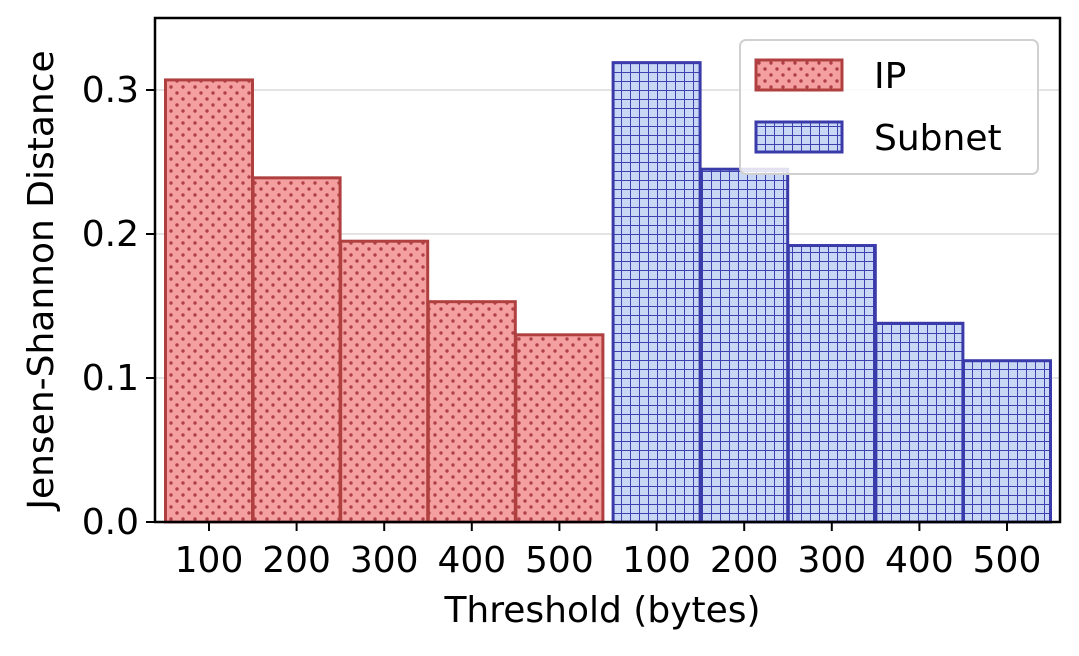  What do you see at coordinates (890, 76) in the screenshot?
I see `legend-label-ip: IP` at bounding box center [890, 76].